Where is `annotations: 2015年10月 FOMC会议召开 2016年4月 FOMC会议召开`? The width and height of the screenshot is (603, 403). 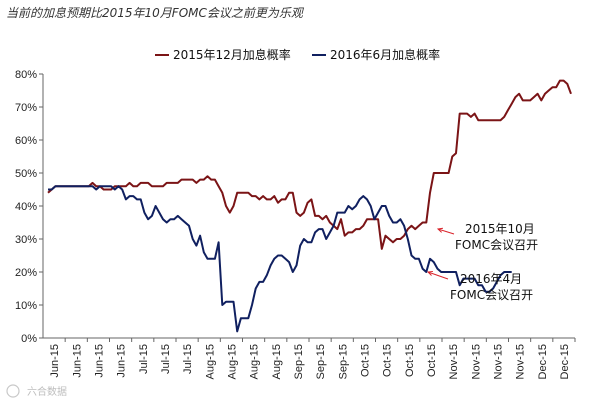
annotations: 2015年10月 FOMC会议召开 2016年4月 FOMC会议召开 is located at coordinates (482, 262).